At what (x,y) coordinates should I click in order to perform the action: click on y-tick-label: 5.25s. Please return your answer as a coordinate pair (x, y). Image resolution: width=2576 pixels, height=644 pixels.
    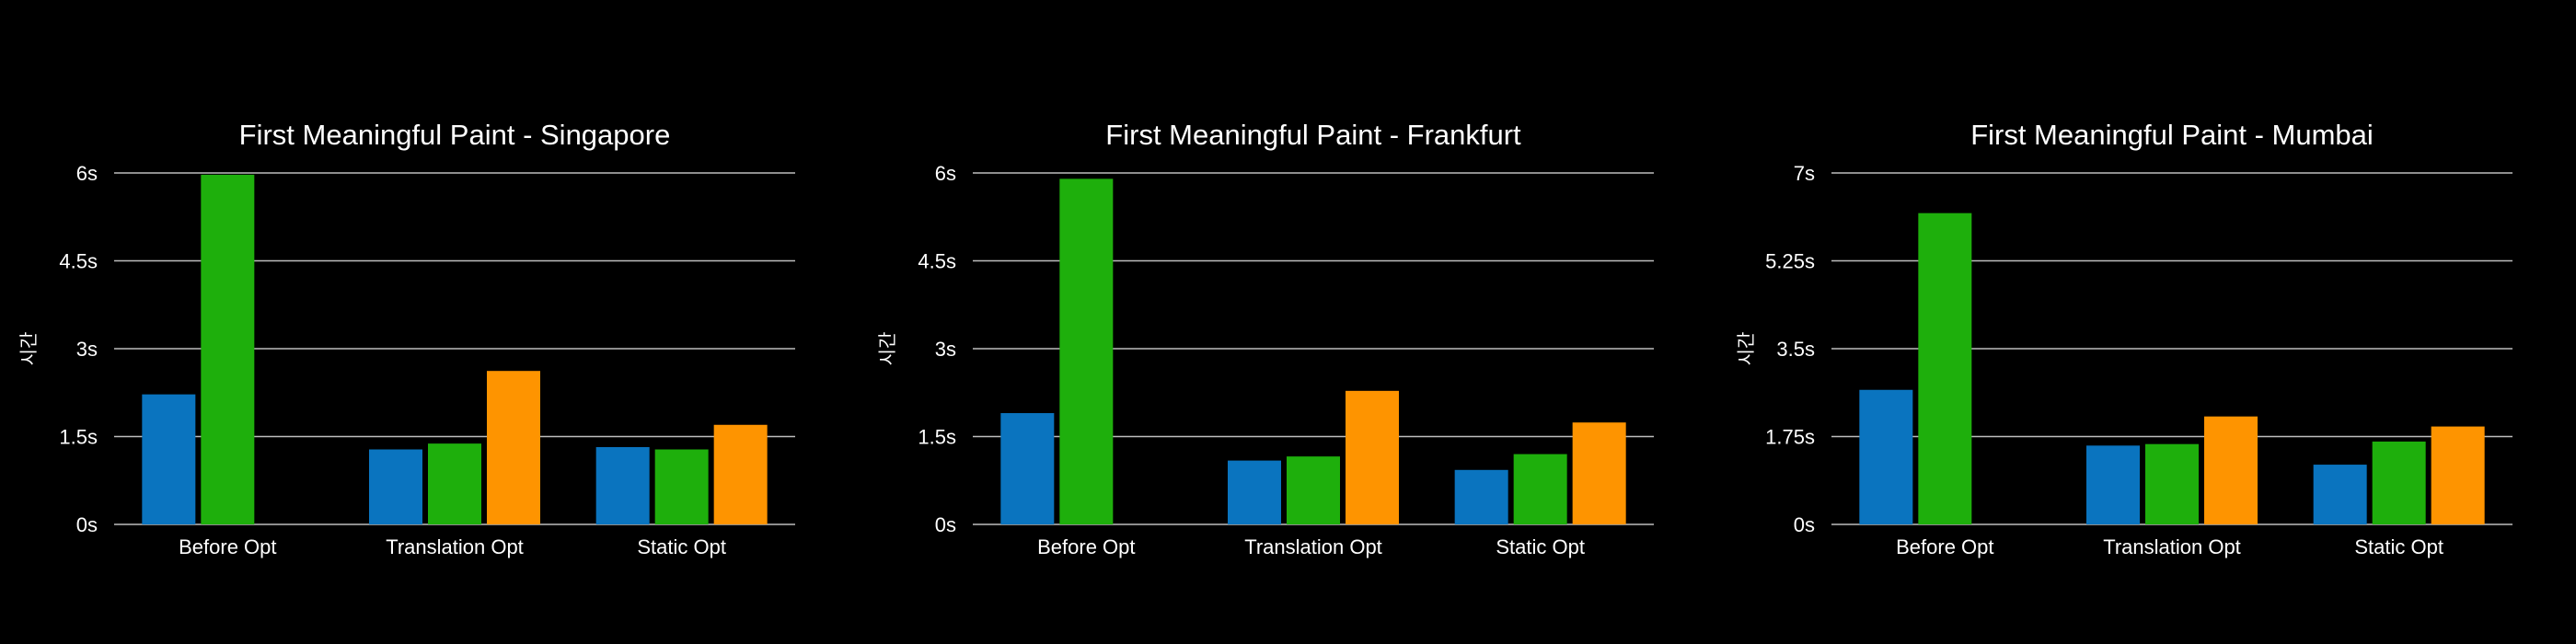
    Looking at the image, I should click on (1790, 261).